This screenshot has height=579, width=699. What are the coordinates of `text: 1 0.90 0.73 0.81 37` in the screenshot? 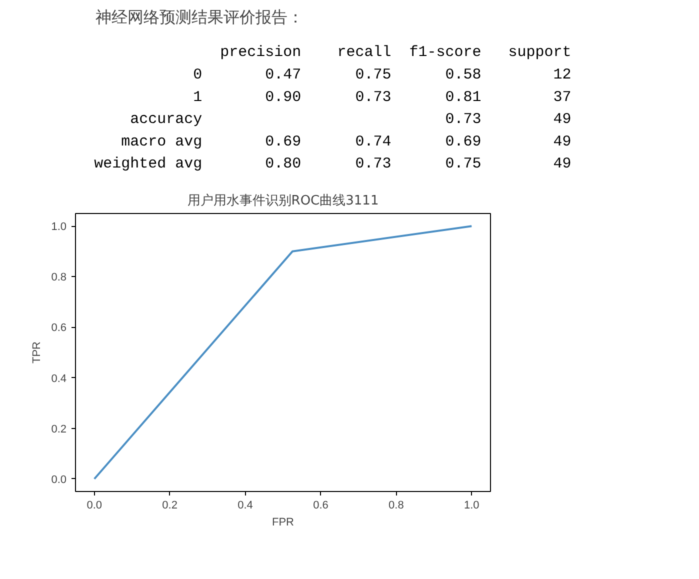 It's located at (333, 97).